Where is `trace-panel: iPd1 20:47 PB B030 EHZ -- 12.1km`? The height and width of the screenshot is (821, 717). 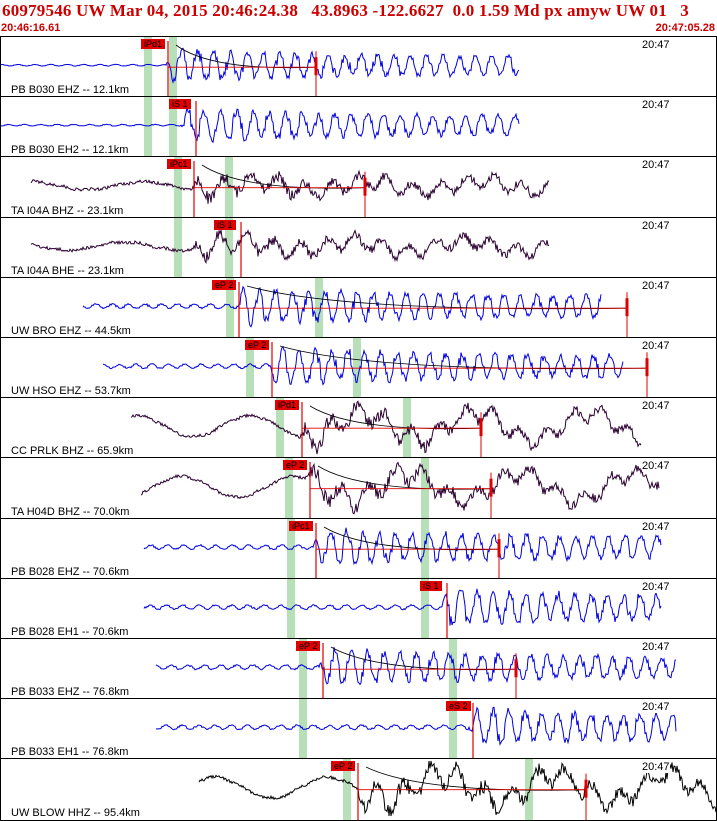
trace-panel: iPd1 20:47 PB B030 EHZ -- 12.1km is located at coordinates (358, 66).